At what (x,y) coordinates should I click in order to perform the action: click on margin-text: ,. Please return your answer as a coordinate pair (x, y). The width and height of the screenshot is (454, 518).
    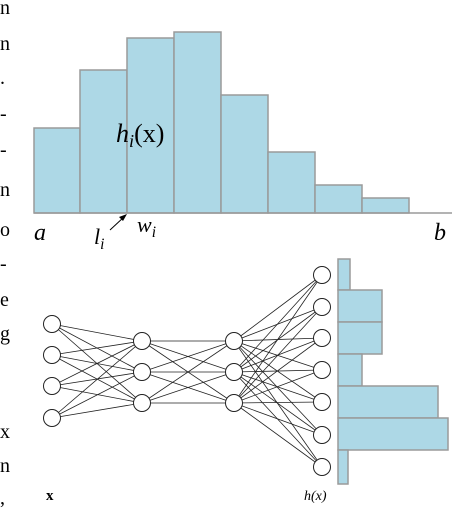
    Looking at the image, I should click on (2, 498).